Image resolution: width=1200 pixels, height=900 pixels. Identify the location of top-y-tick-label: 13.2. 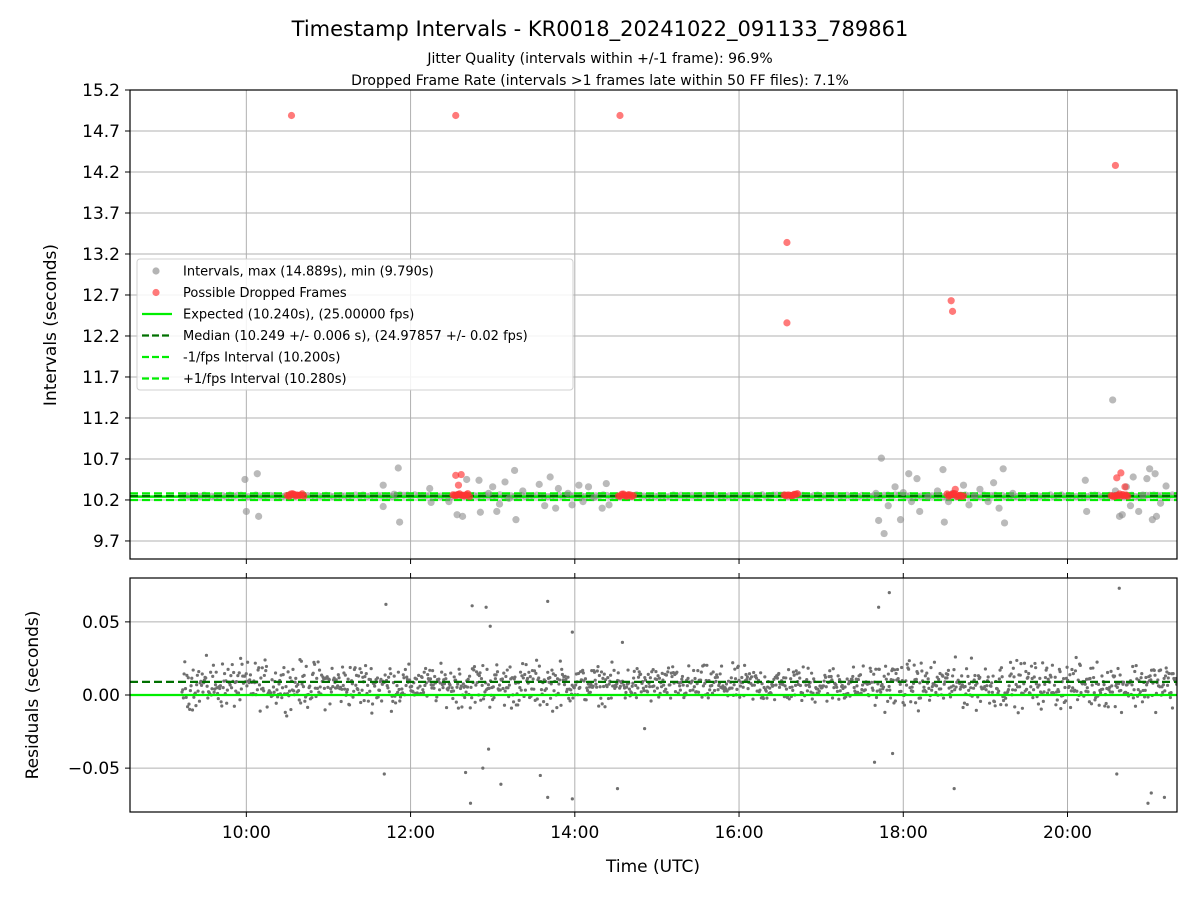
(101, 255).